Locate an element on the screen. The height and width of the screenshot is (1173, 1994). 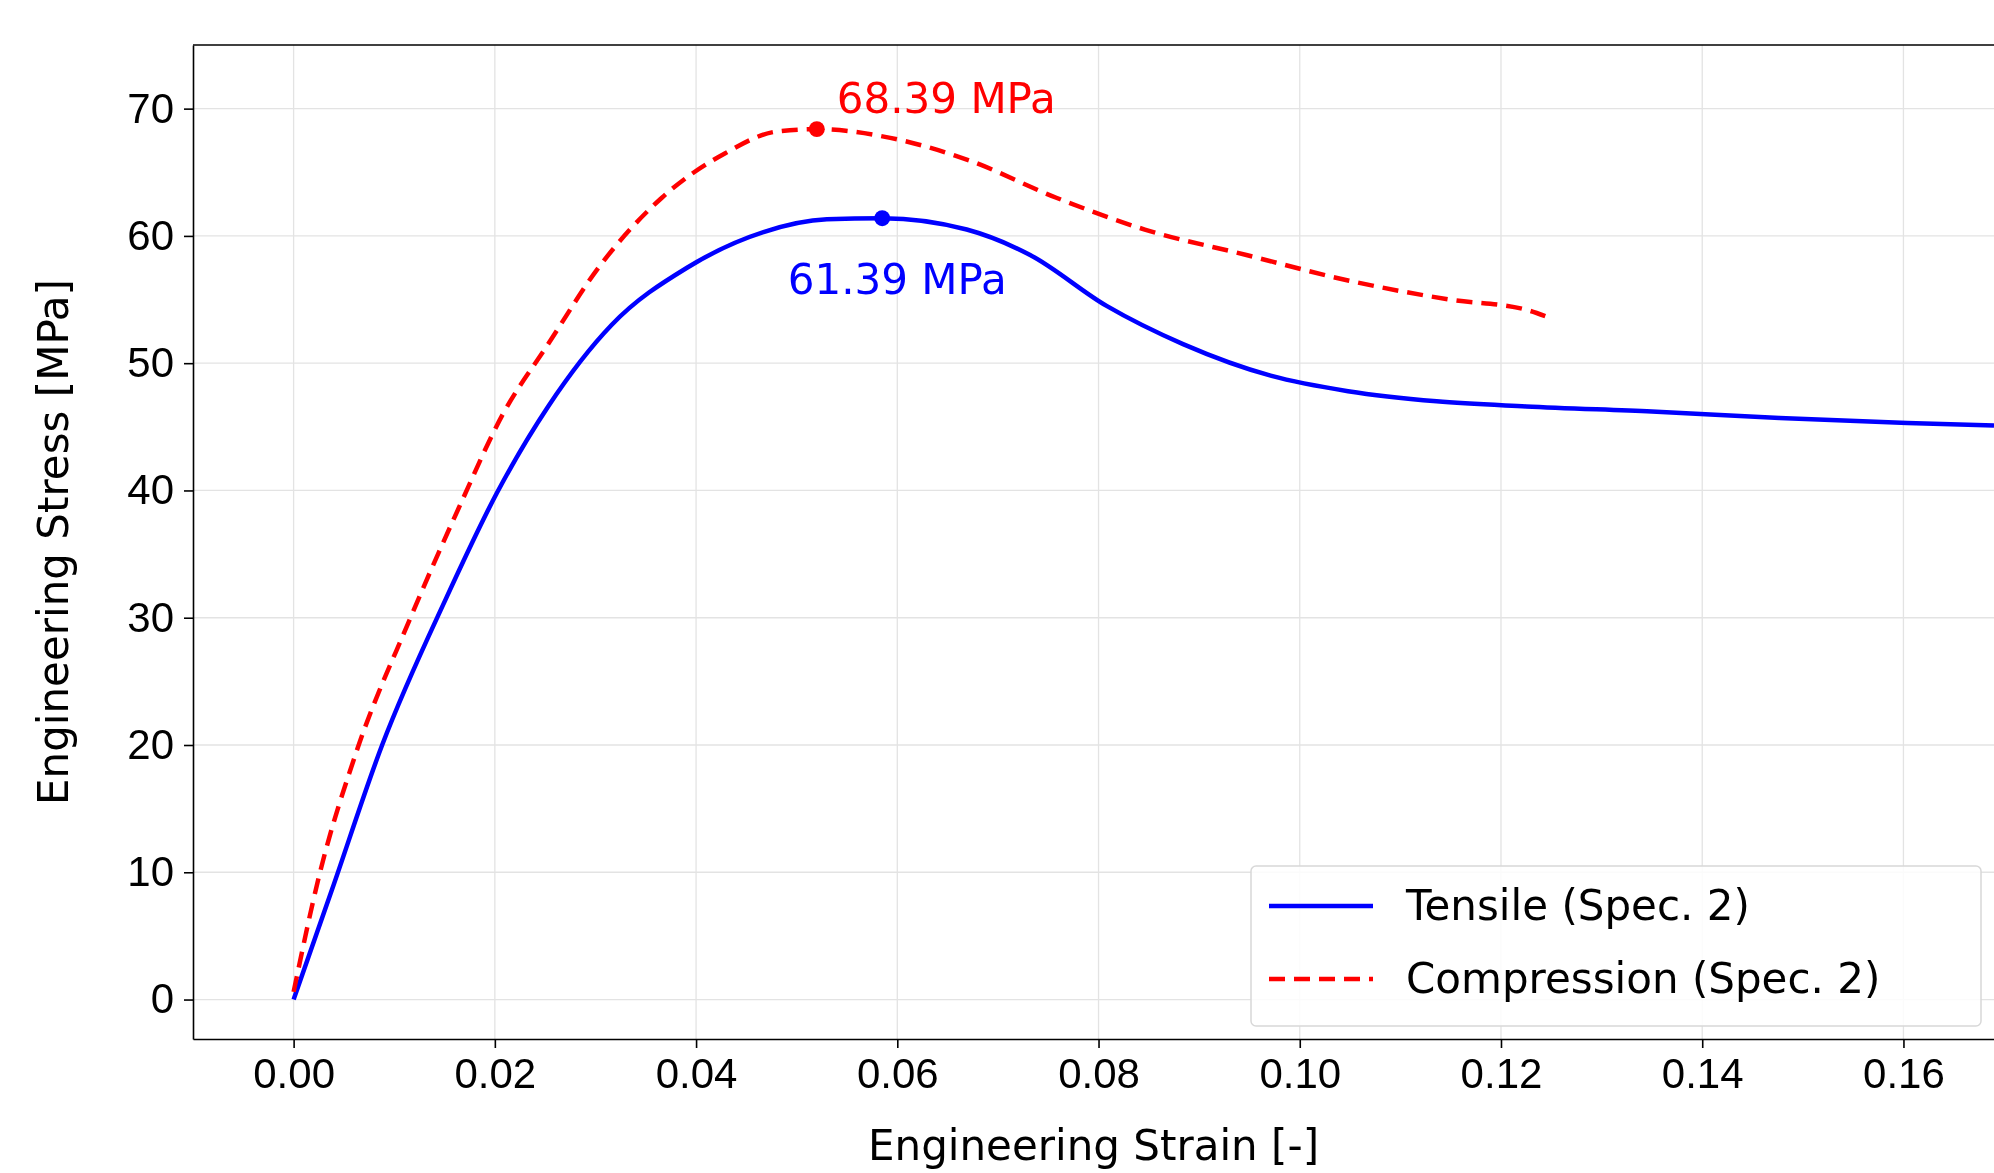
y-tick-label: 50 is located at coordinates (150, 363).